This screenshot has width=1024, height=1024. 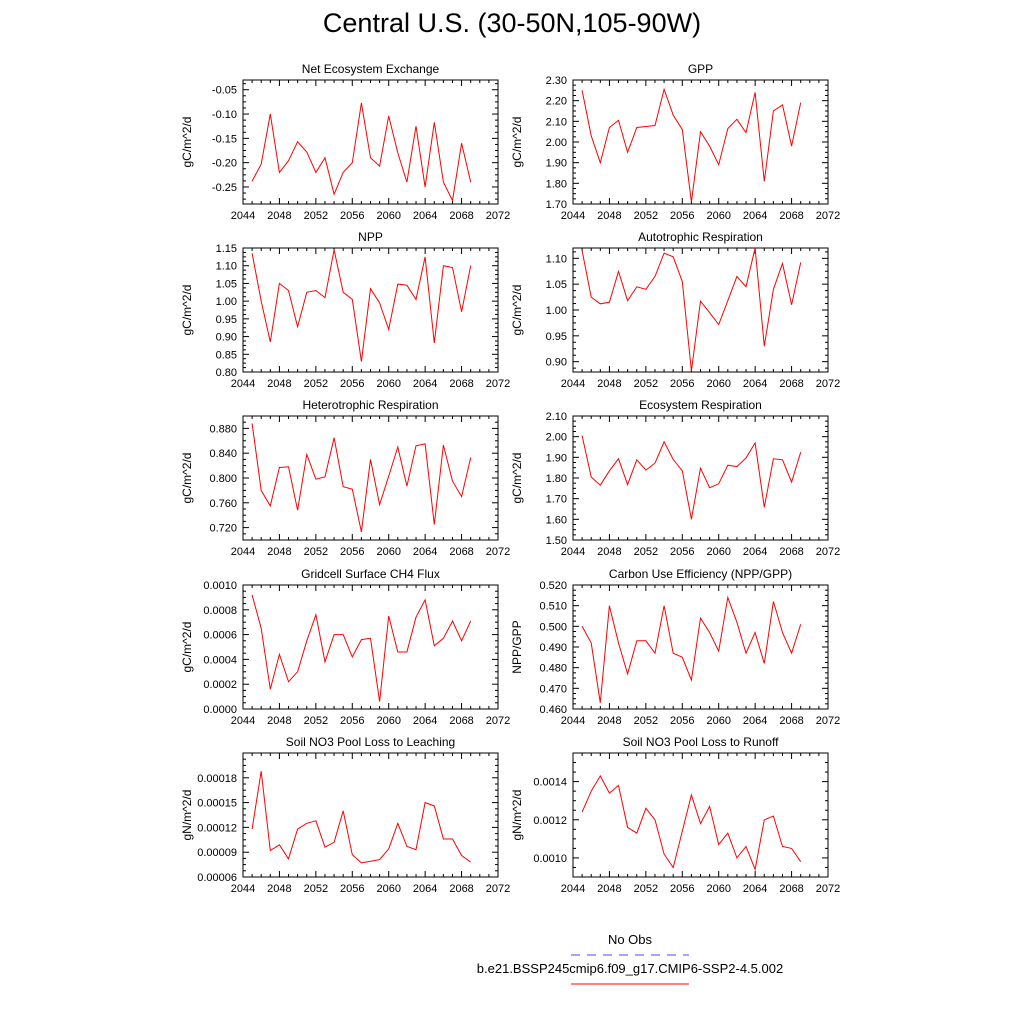 I want to click on y-tick-label: 0.800, so click(x=223, y=479).